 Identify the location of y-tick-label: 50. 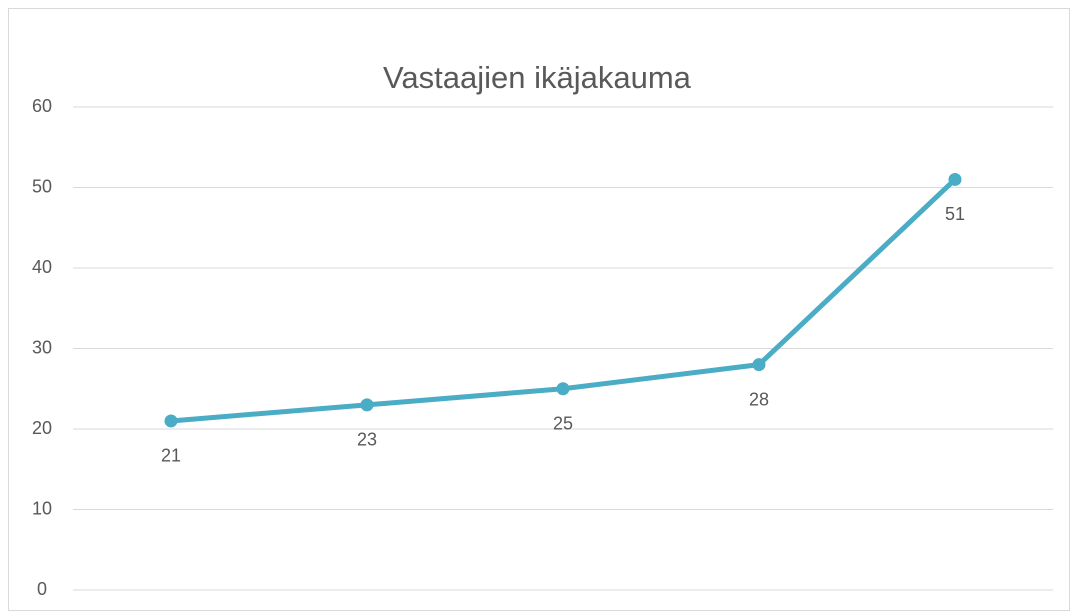
(42, 186).